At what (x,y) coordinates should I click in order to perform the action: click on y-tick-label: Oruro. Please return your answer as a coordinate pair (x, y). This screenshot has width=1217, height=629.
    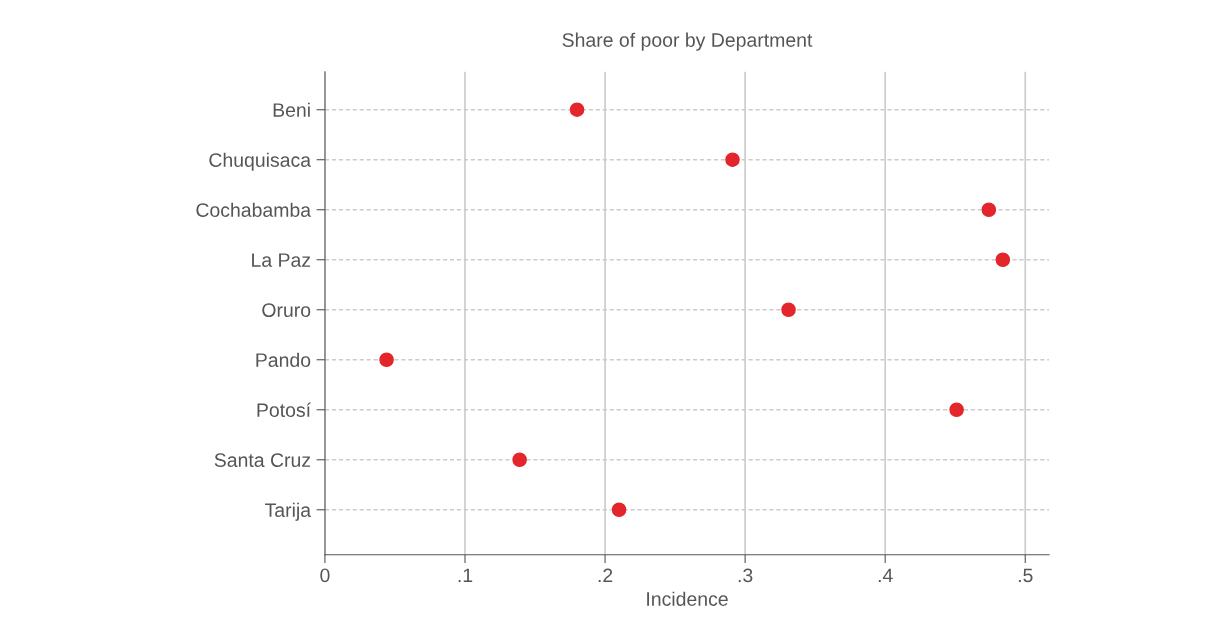
    Looking at the image, I should click on (286, 310).